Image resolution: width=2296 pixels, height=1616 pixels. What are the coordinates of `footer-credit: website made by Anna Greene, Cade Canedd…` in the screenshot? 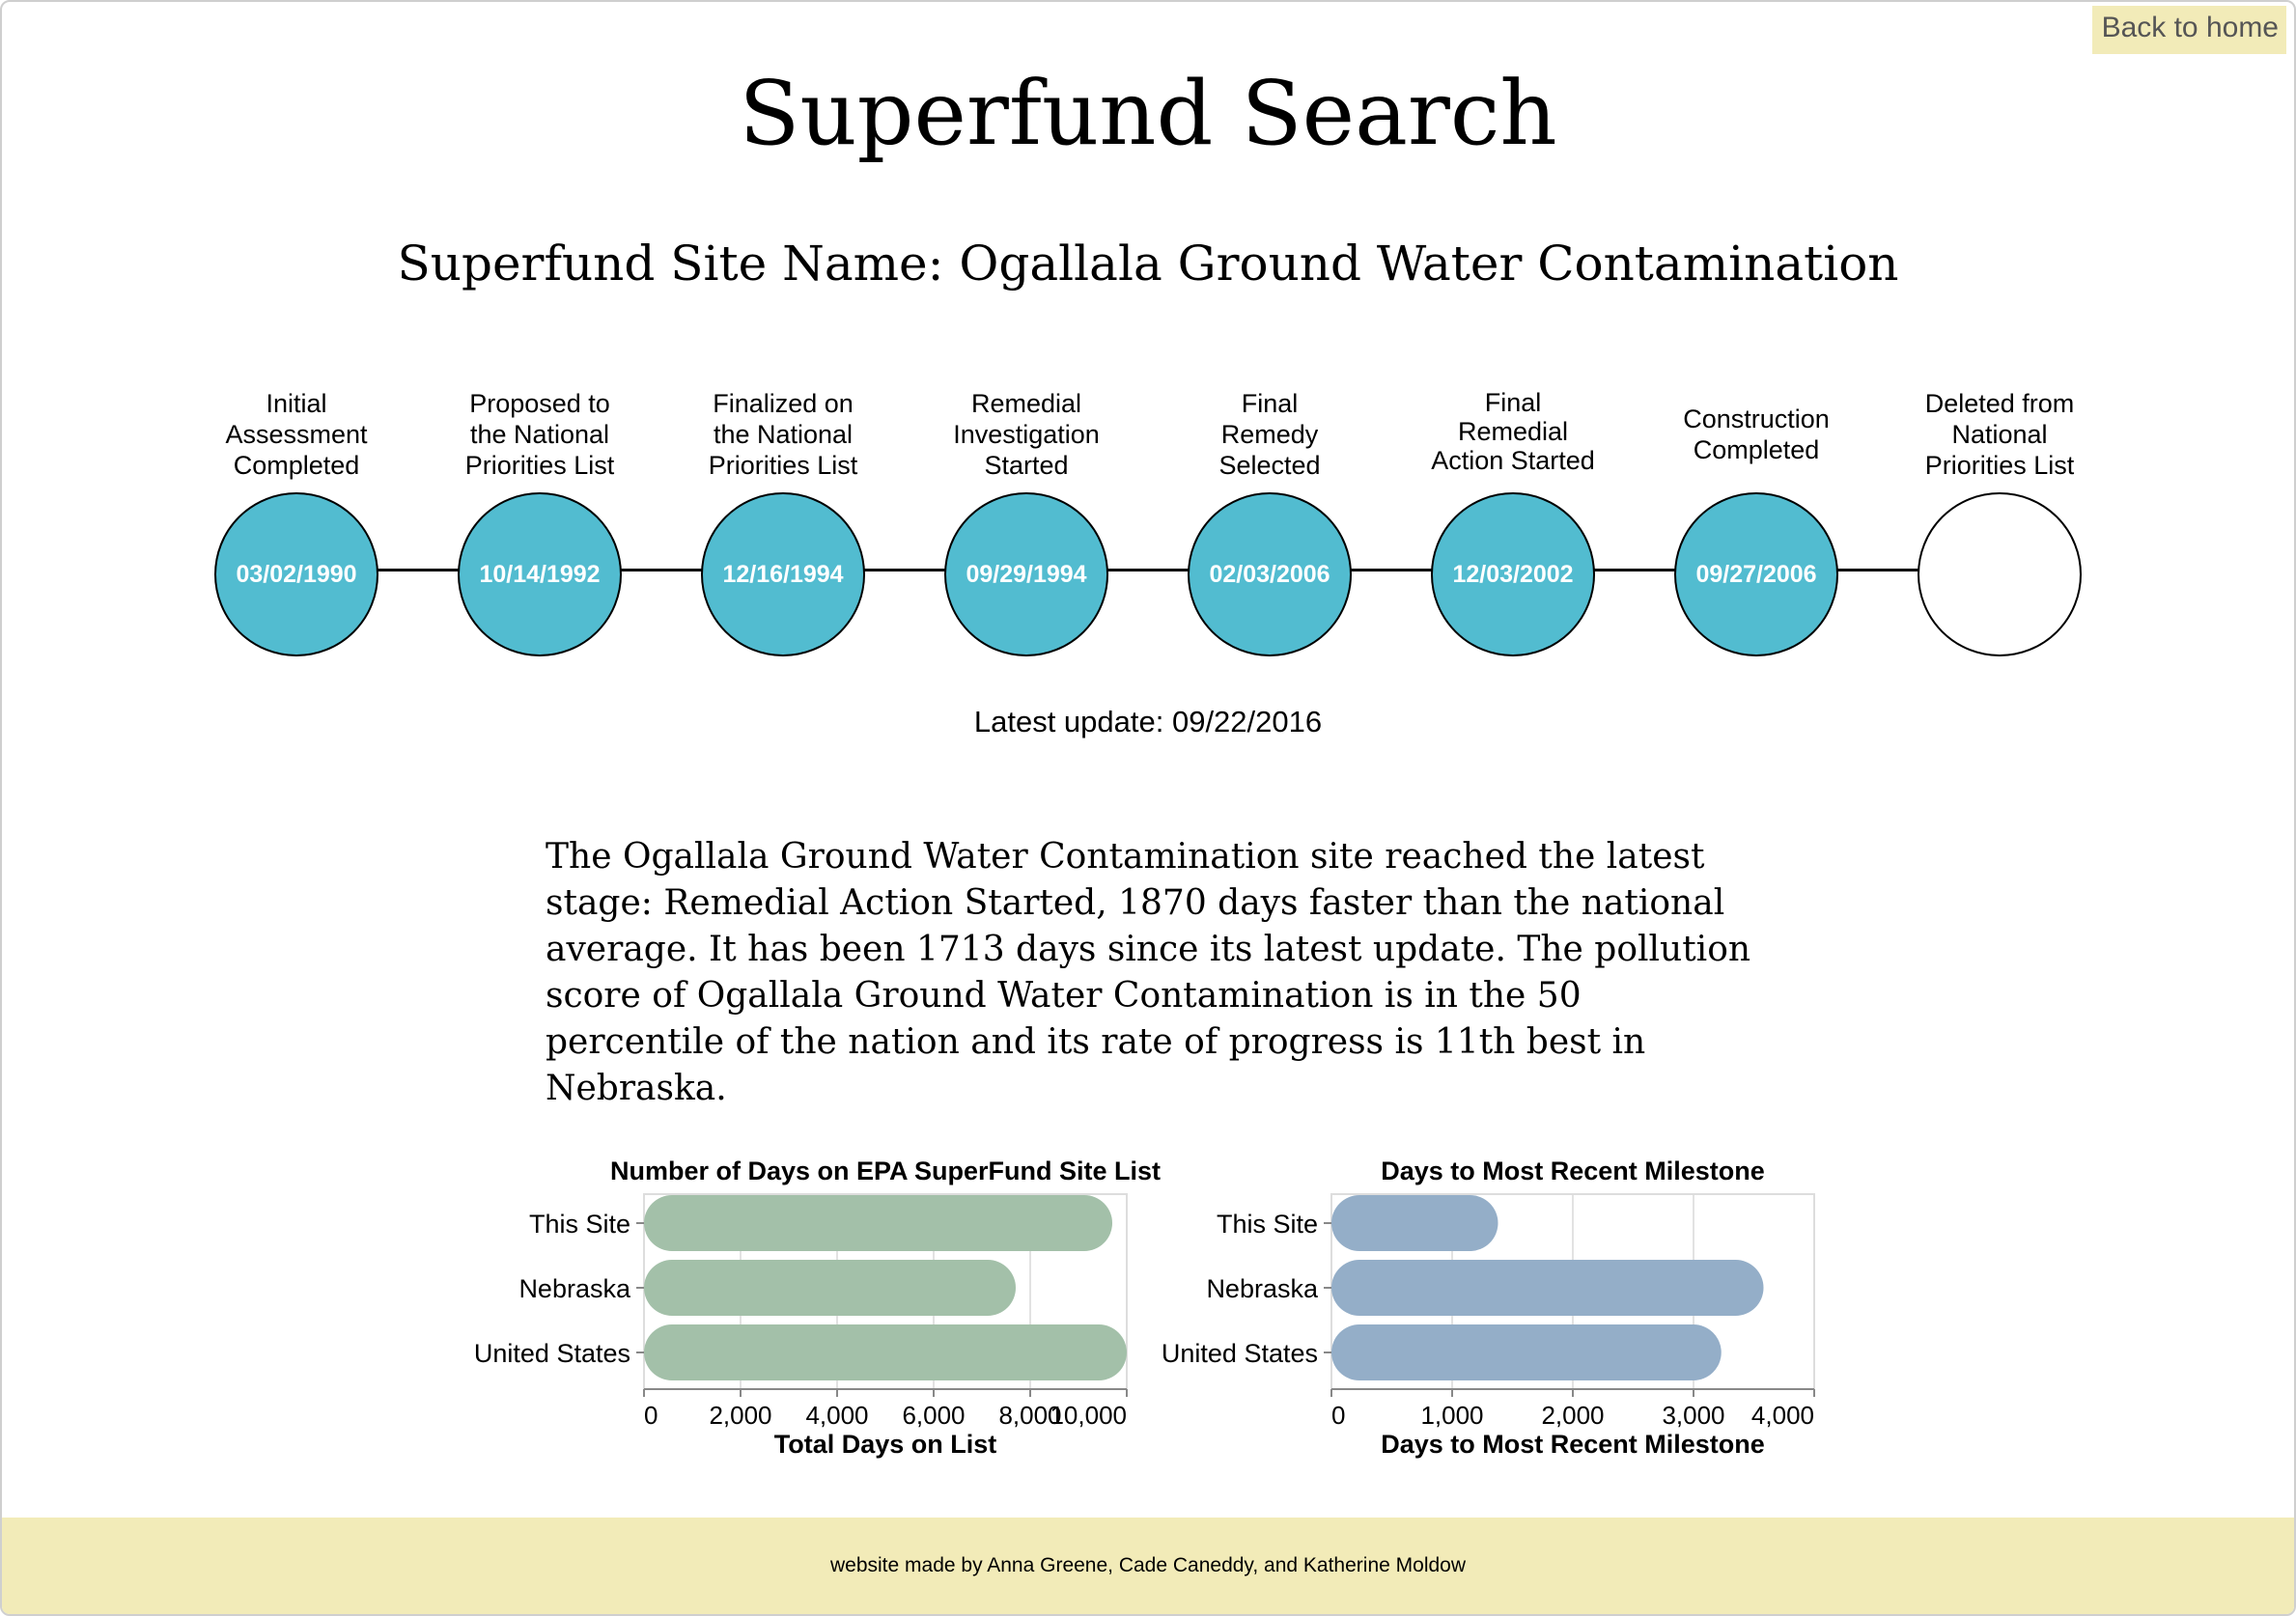 It's located at (1148, 1565).